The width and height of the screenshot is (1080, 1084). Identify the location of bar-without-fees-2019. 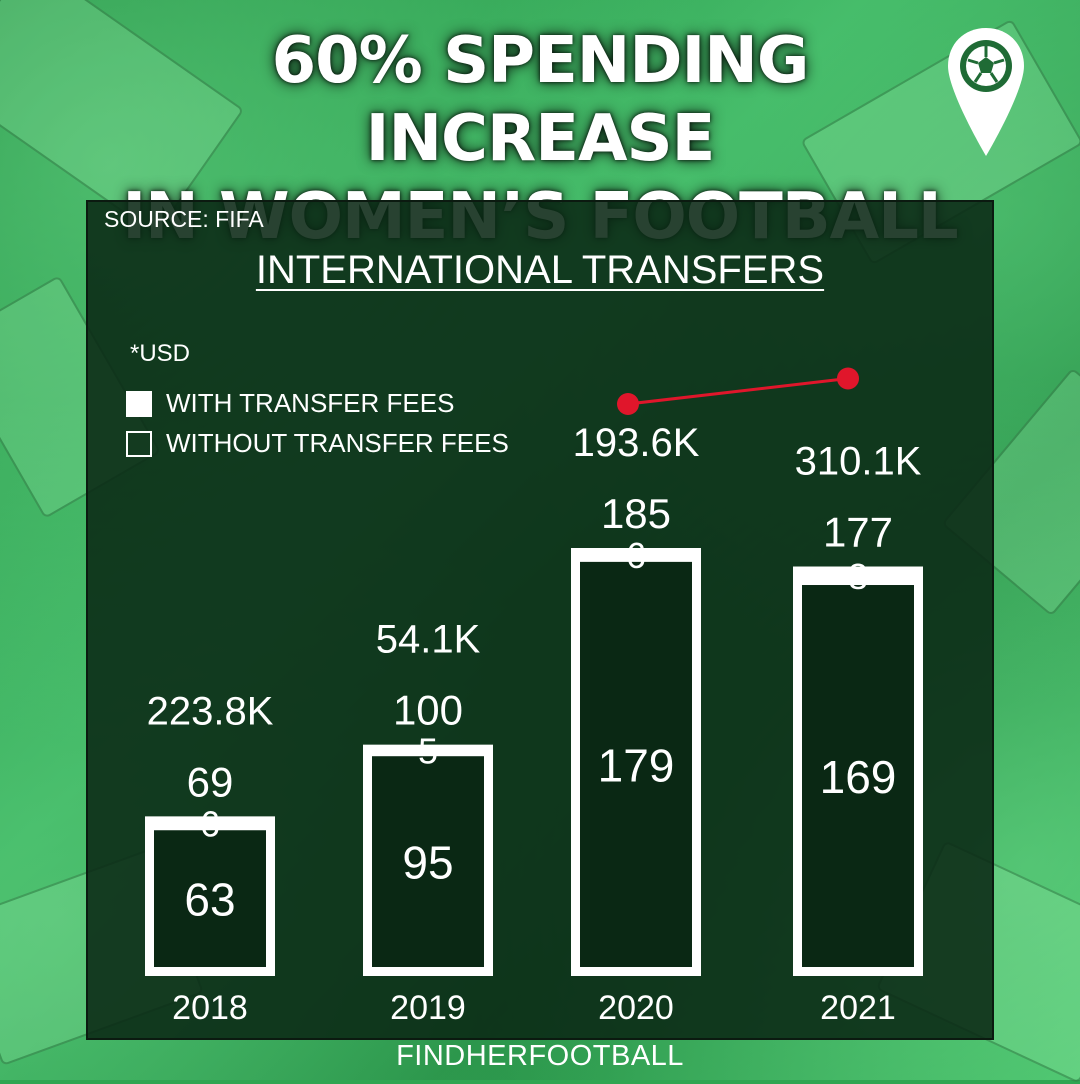
(428, 861).